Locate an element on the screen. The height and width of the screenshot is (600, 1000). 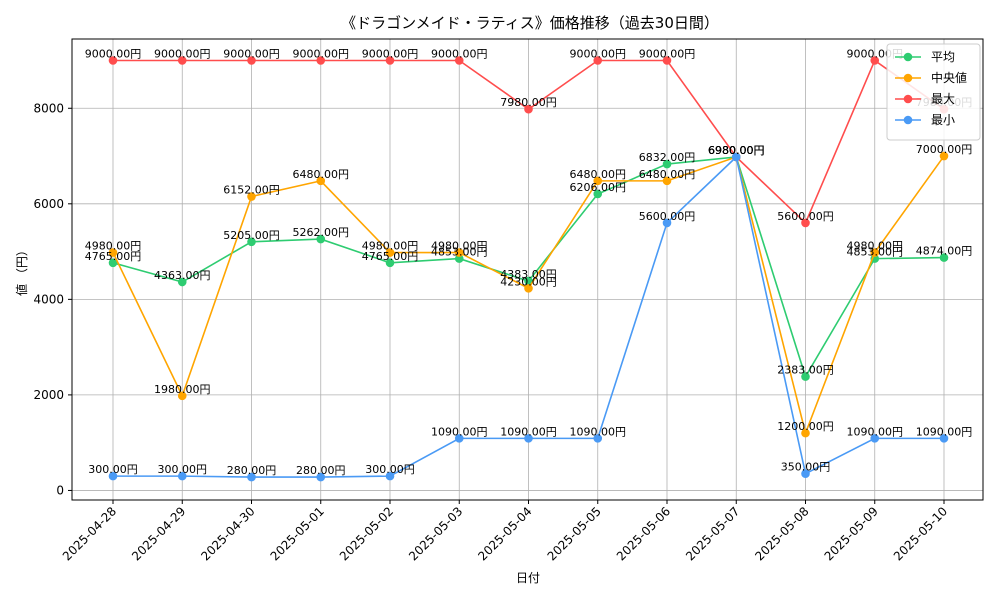
x-tick-label: 2025-05-05 is located at coordinates (574, 533).